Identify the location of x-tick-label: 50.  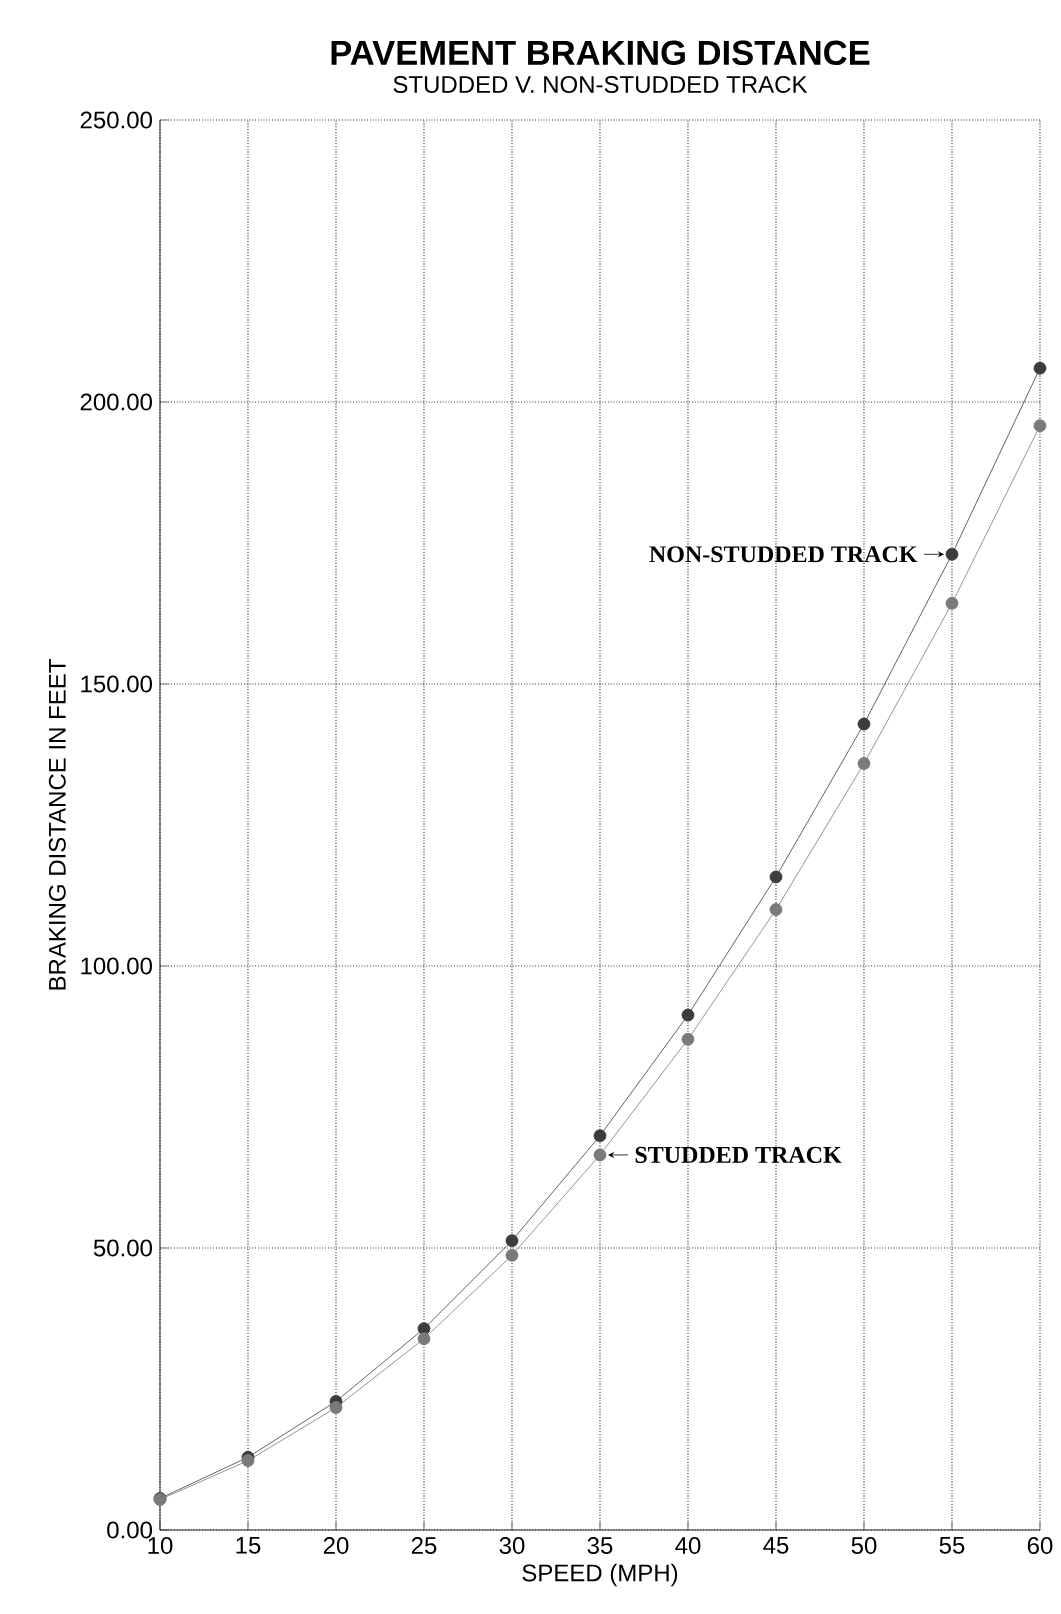
(864, 1546).